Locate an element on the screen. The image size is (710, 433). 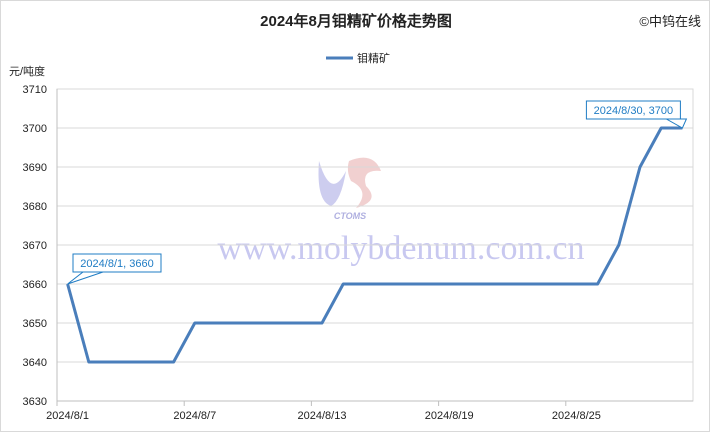
y-tick-label: 3710 is located at coordinates (35, 90).